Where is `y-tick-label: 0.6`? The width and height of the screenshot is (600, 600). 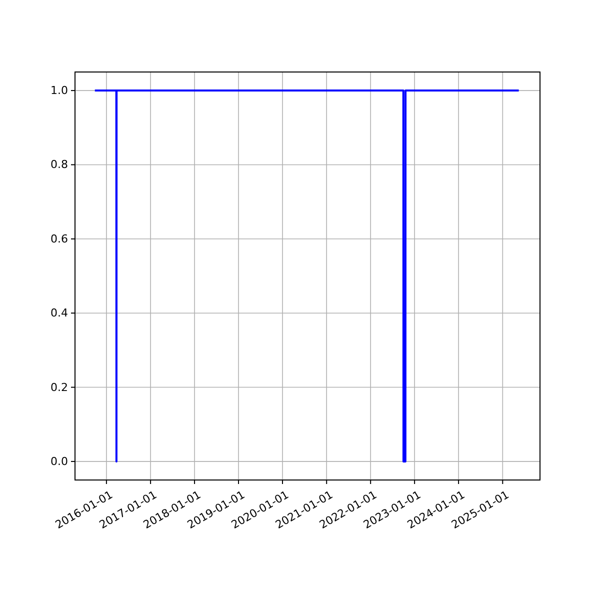
y-tick-label: 0.6 is located at coordinates (59, 239).